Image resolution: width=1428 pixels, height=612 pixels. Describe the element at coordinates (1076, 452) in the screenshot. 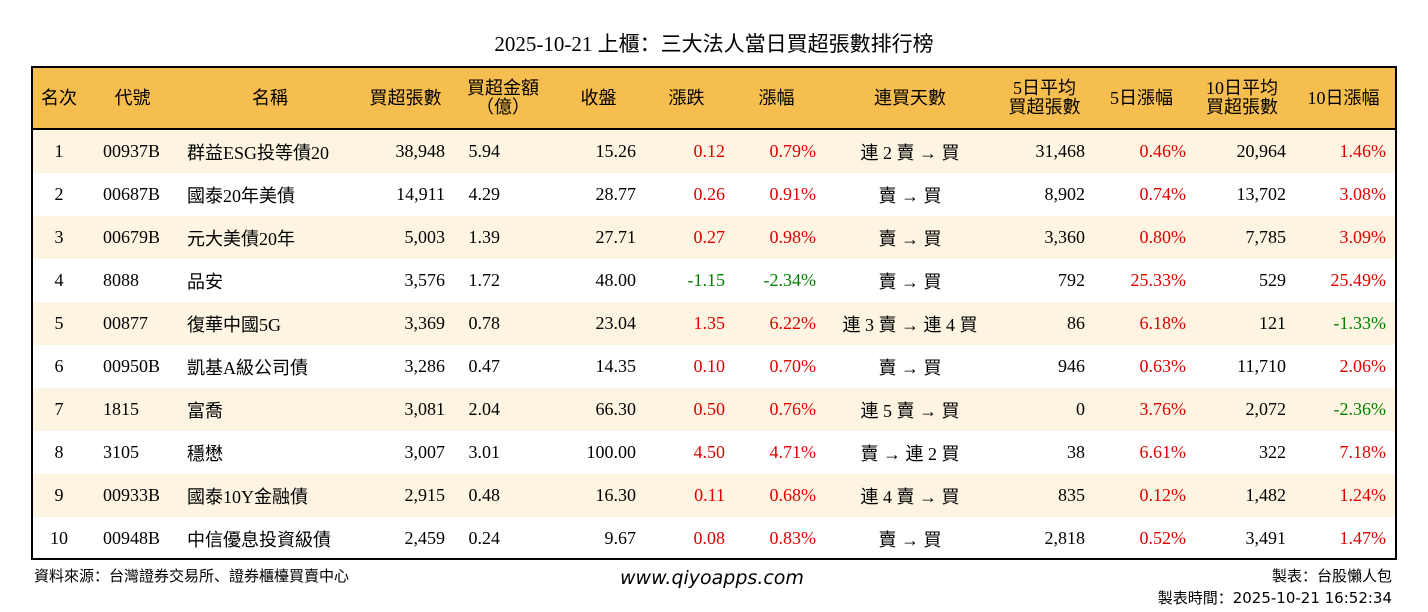

I see `table-cell: 38` at that location.